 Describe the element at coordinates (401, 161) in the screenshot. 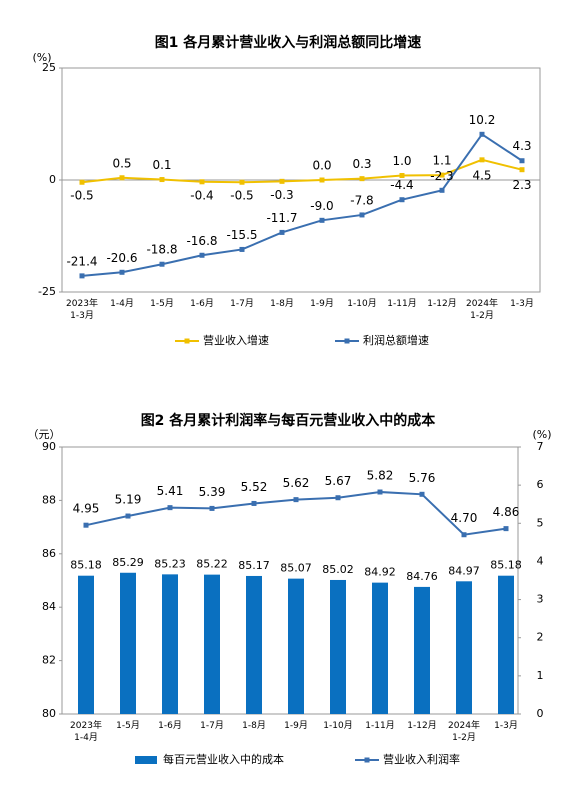

I see `data-label: 1.0` at that location.